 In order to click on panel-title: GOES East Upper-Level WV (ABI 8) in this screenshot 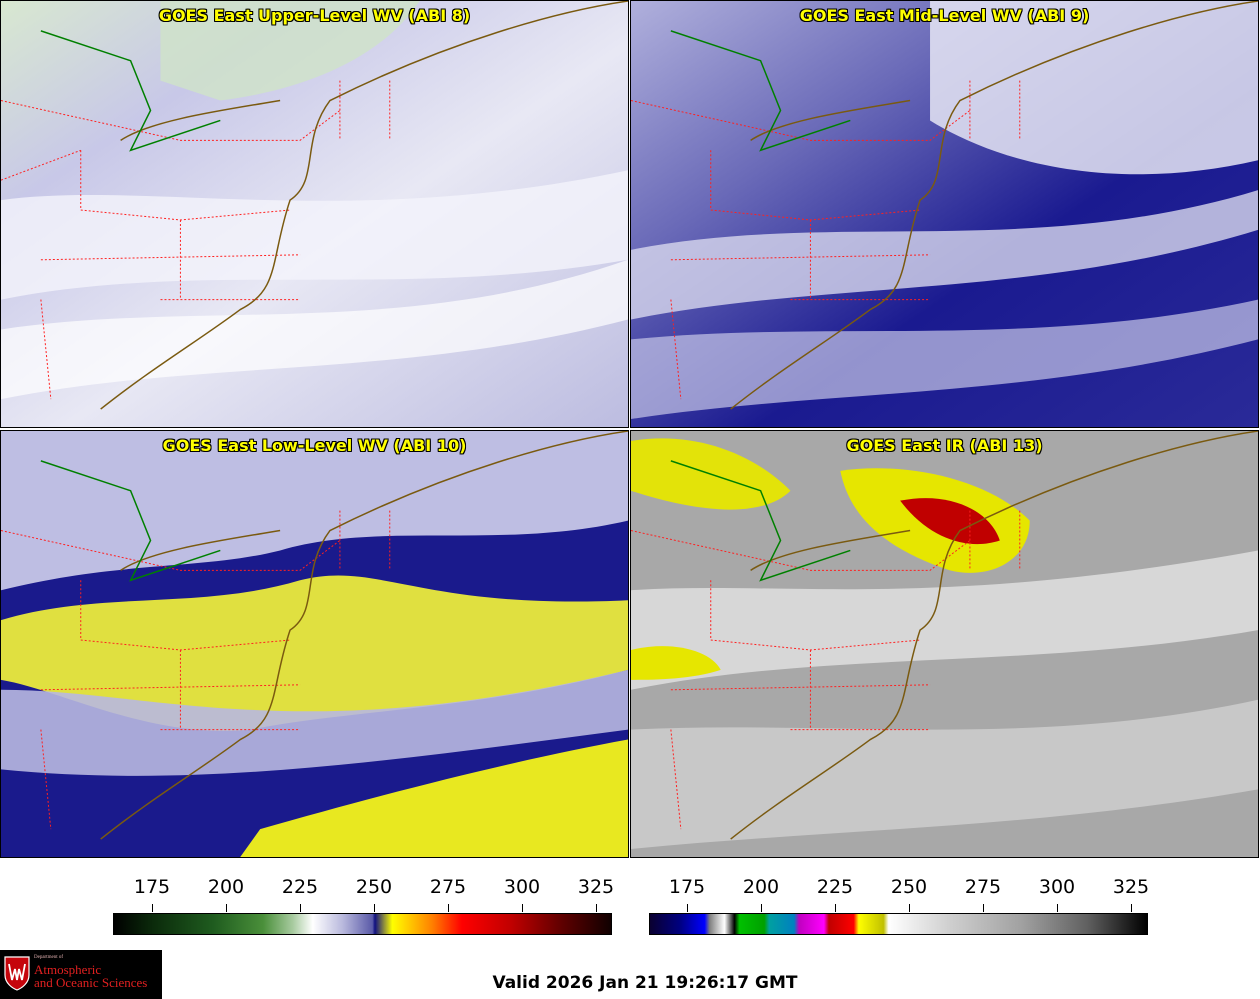, I will do `click(314, 15)`.